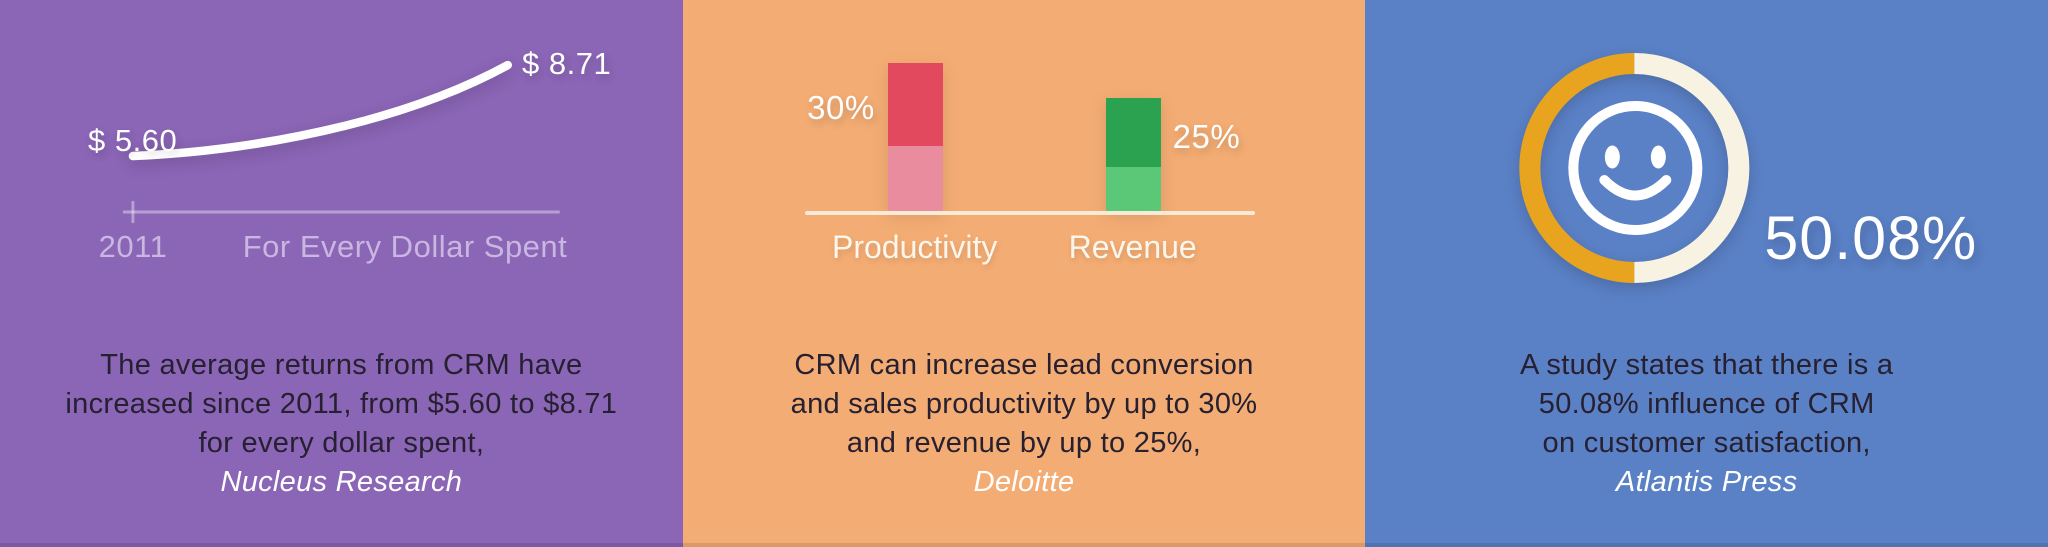  I want to click on start-value-label: $ 5.60, so click(133, 140).